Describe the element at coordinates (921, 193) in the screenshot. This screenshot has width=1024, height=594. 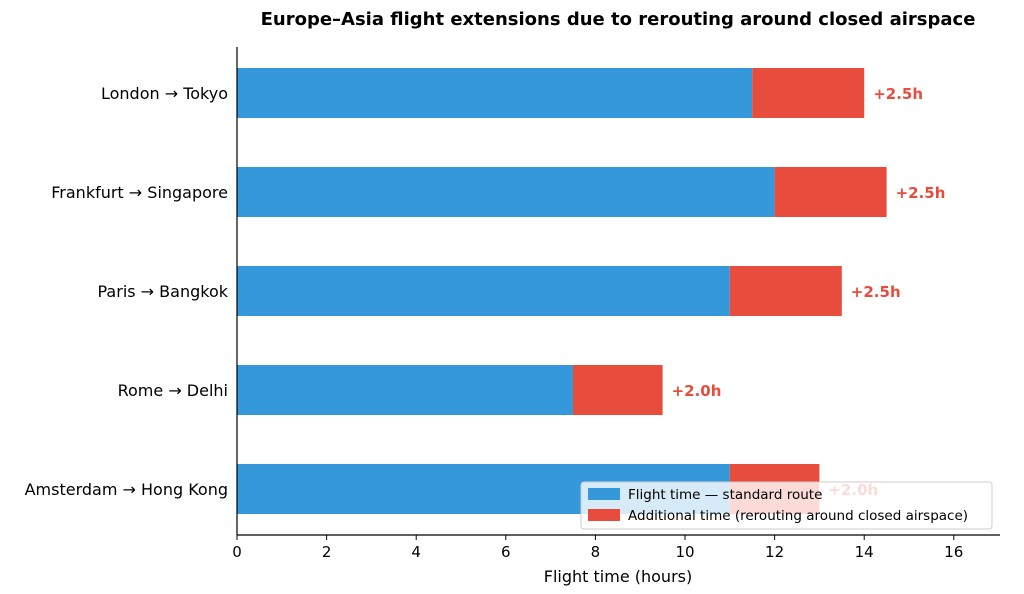
I see `data-label-frankfurt-singapore: +2.5h` at that location.